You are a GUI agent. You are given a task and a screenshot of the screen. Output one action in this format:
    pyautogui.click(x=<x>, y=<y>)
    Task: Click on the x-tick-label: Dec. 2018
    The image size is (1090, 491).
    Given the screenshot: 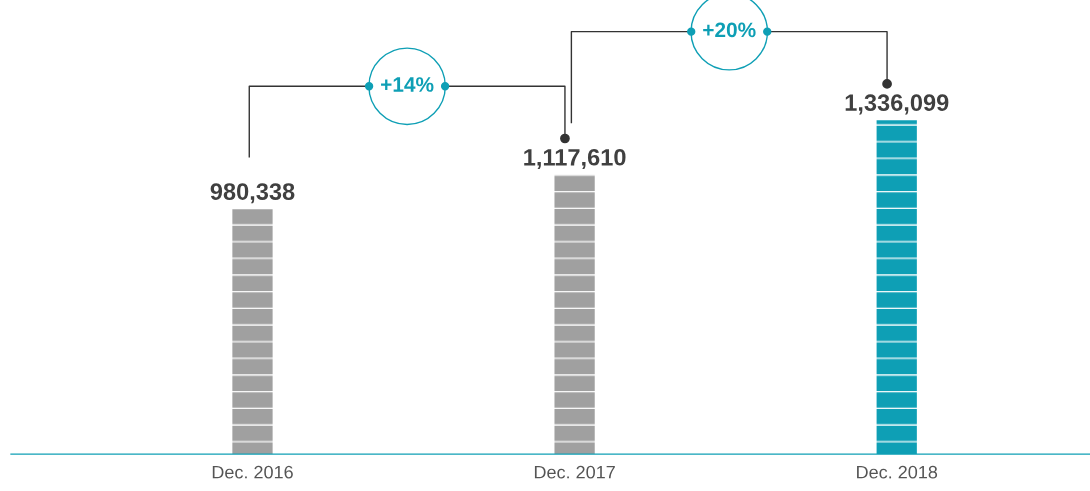 What is the action you would take?
    pyautogui.click(x=897, y=472)
    